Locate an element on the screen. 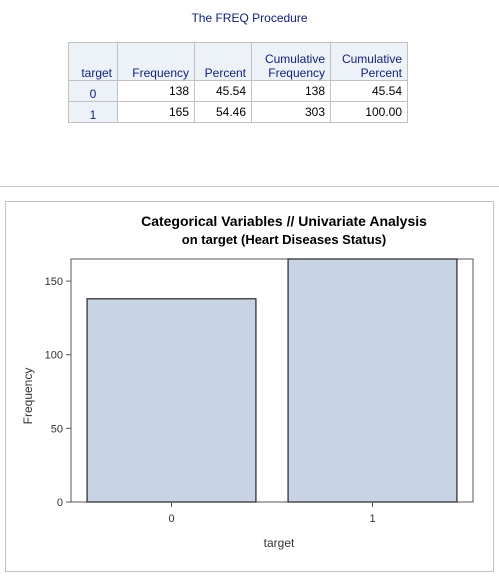 This screenshot has height=576, width=499. header-cumulative-frequency-line2: Frequency is located at coordinates (296, 73).